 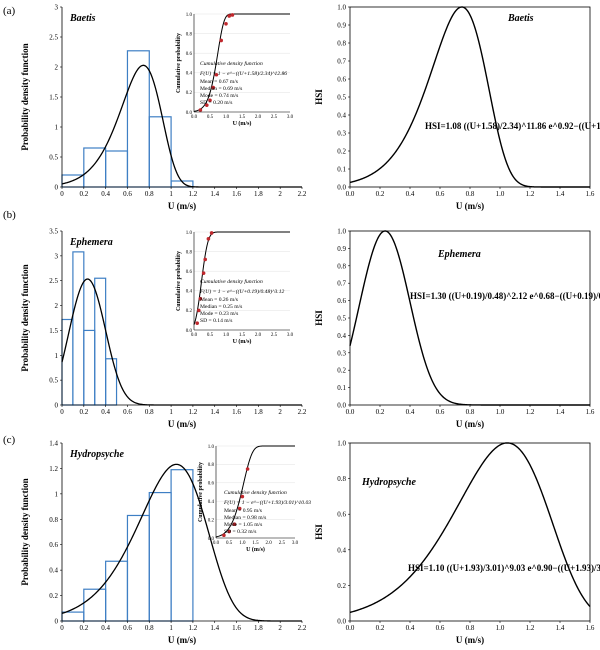 What do you see at coordinates (341, 353) in the screenshot?
I see `hsi-y-tick-label: 0.3` at bounding box center [341, 353].